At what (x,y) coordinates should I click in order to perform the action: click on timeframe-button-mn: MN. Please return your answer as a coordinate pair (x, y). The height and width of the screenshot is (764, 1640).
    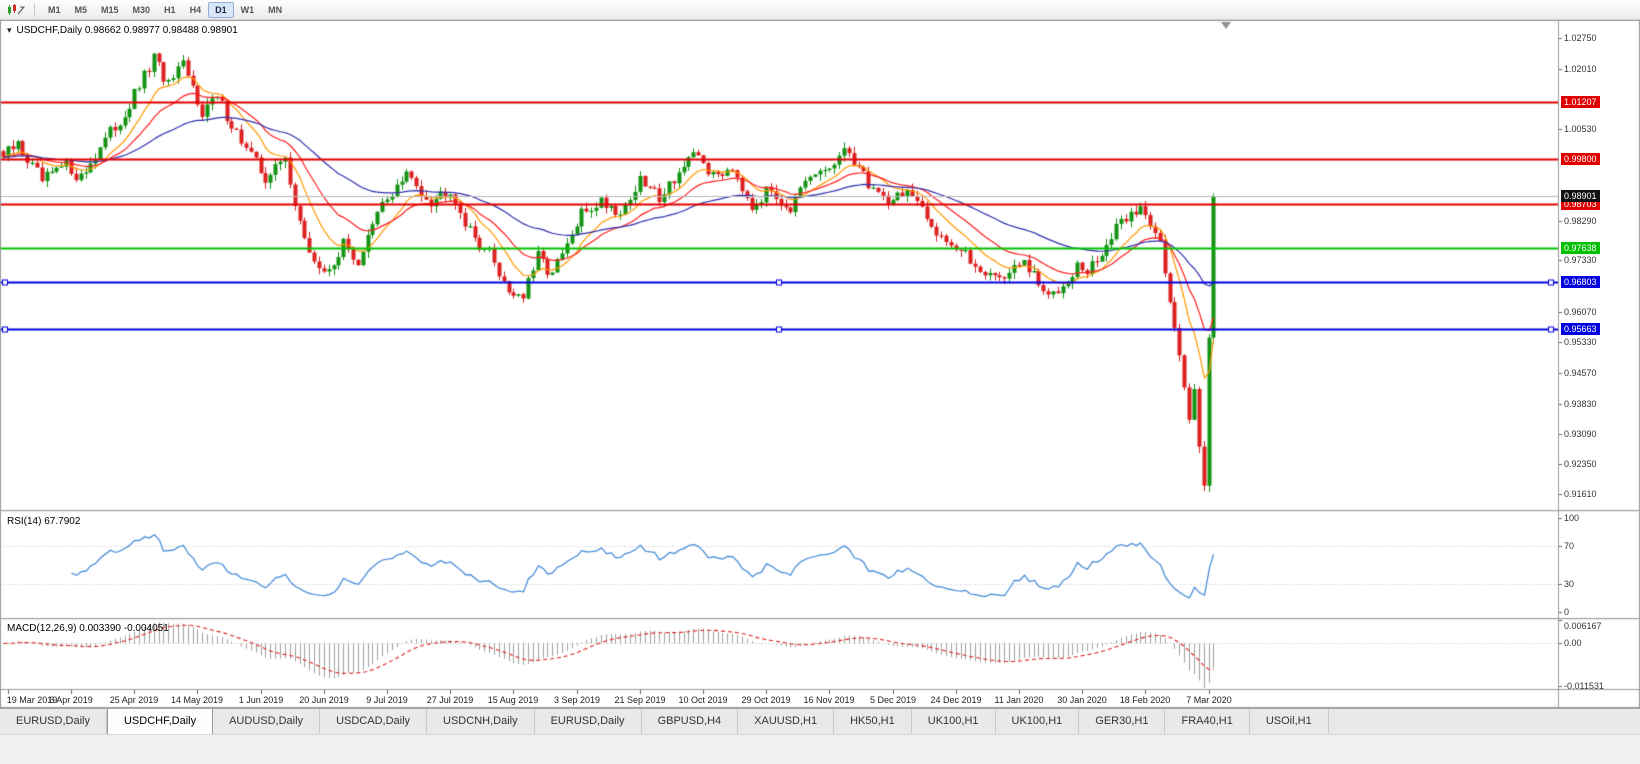
    Looking at the image, I should click on (275, 9).